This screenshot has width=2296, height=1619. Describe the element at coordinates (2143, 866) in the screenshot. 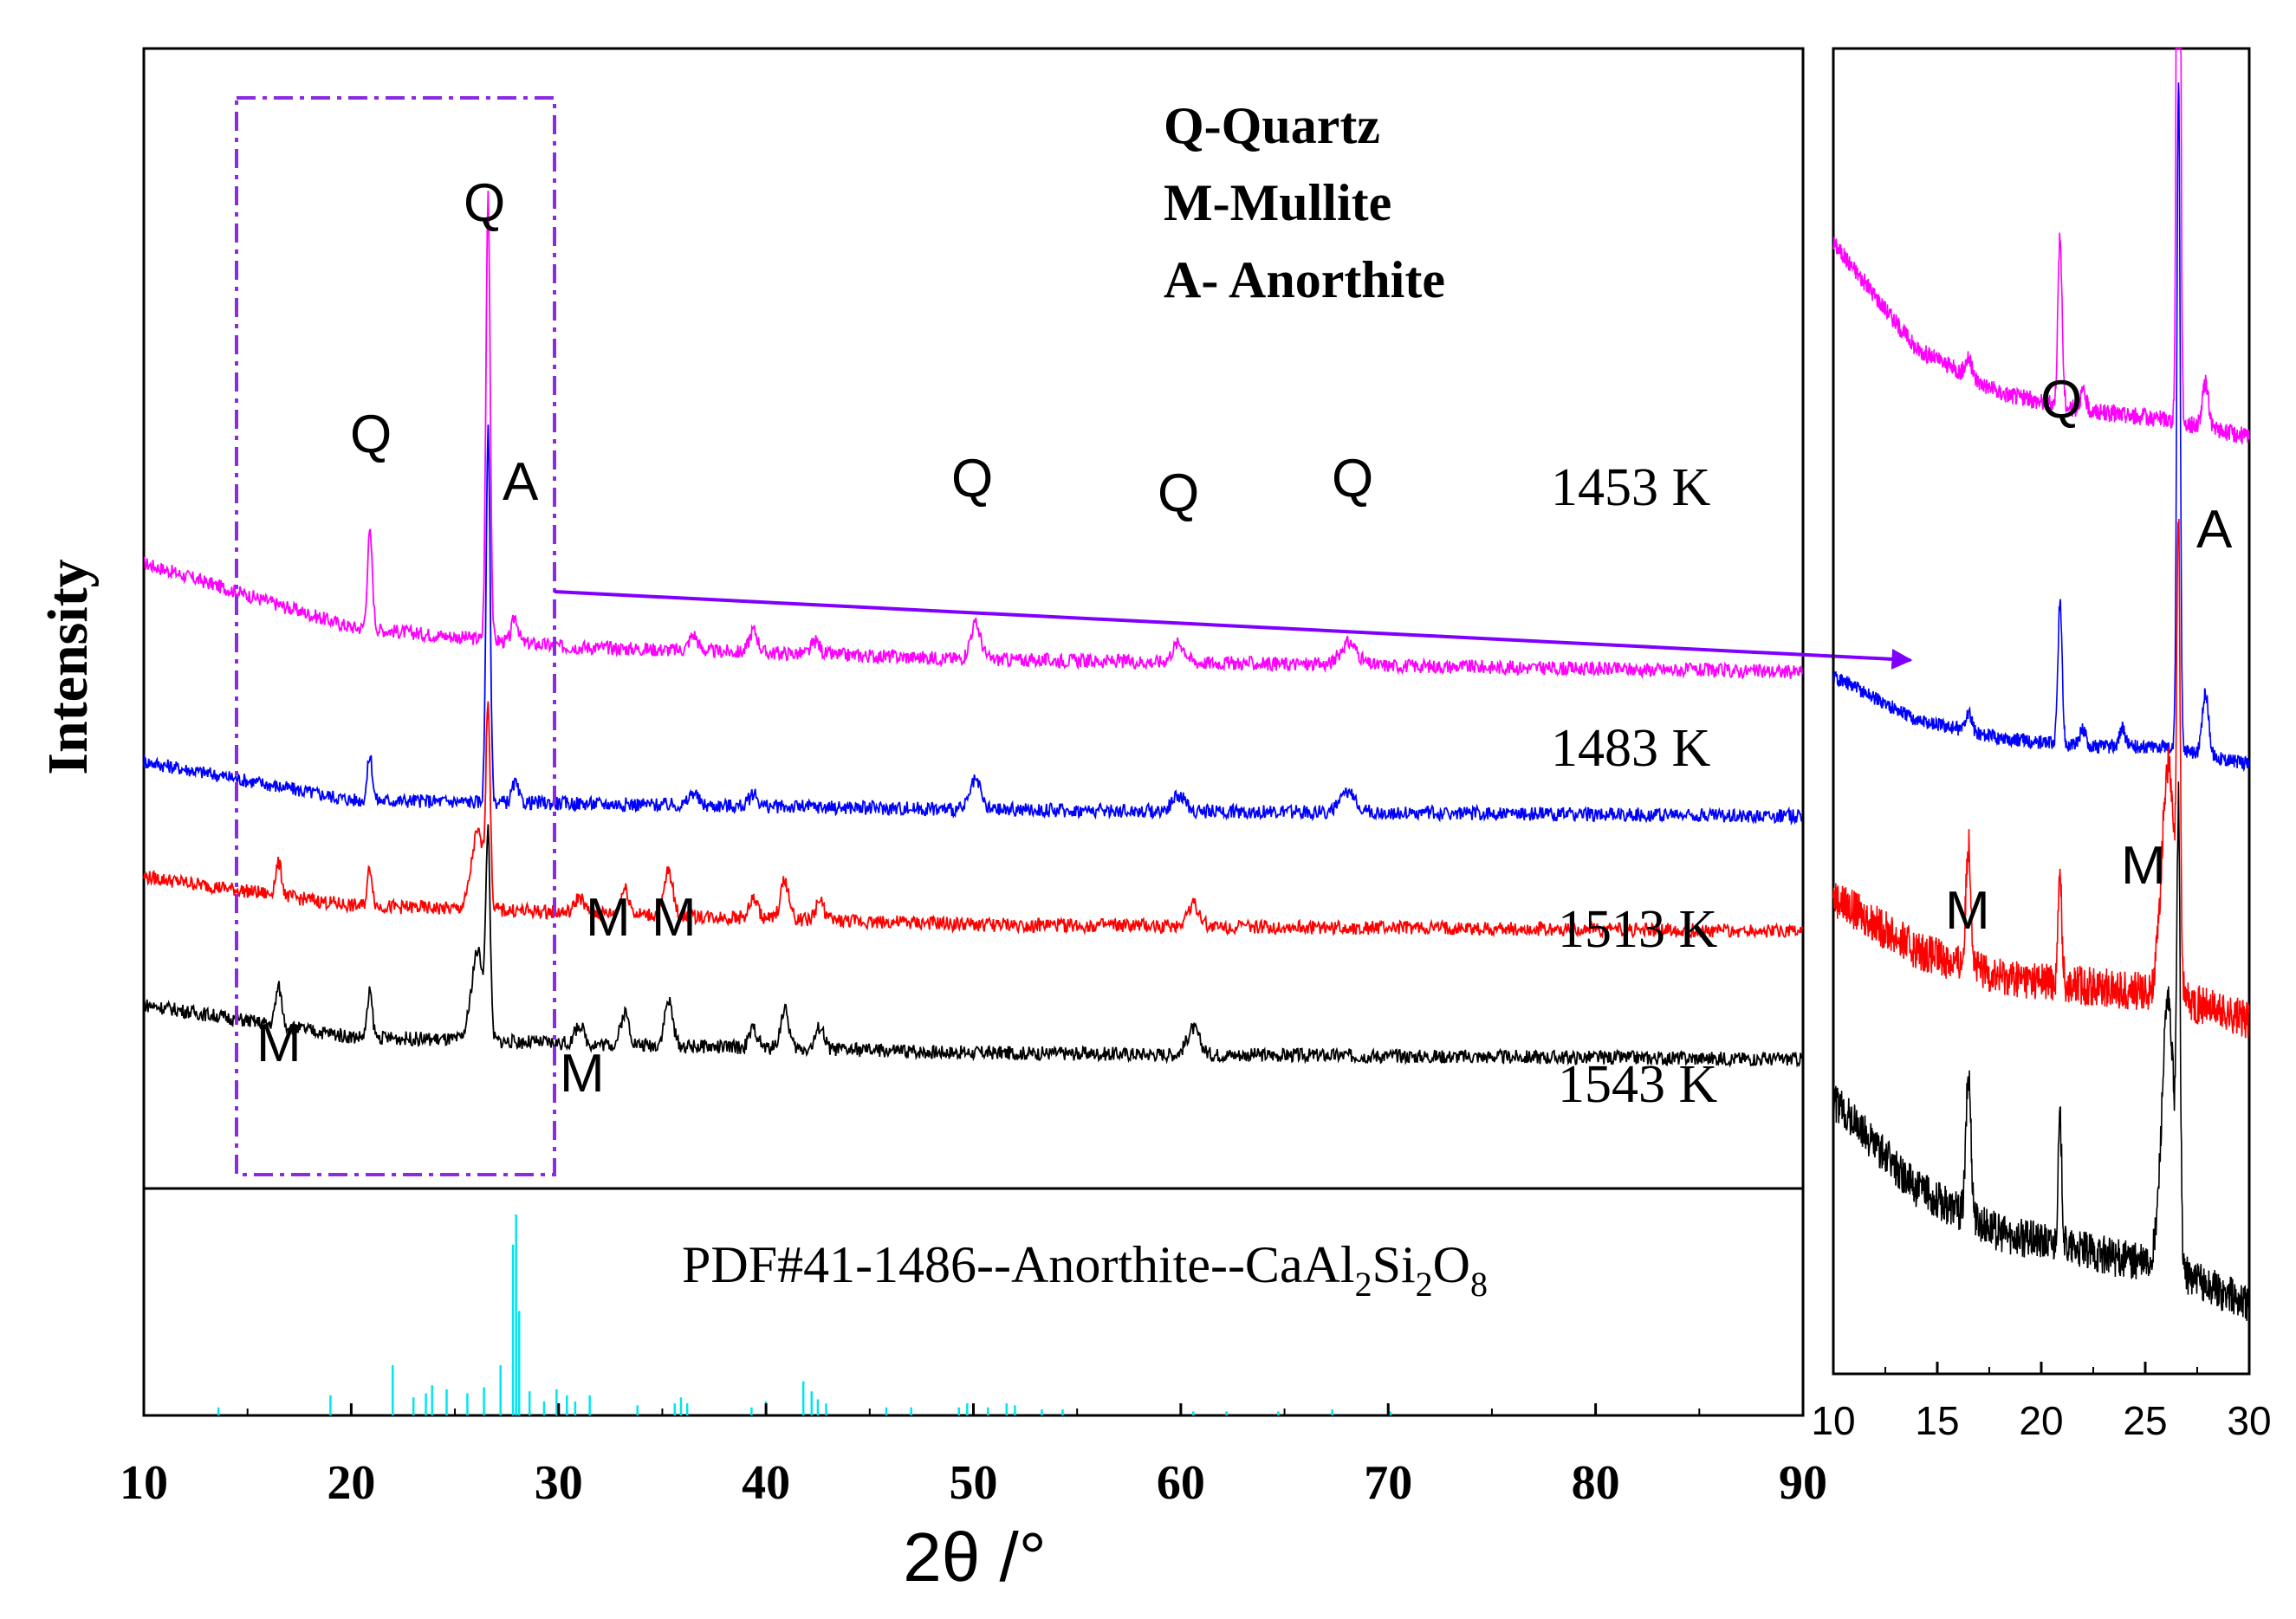

I see `inset-label-m-26: M` at that location.